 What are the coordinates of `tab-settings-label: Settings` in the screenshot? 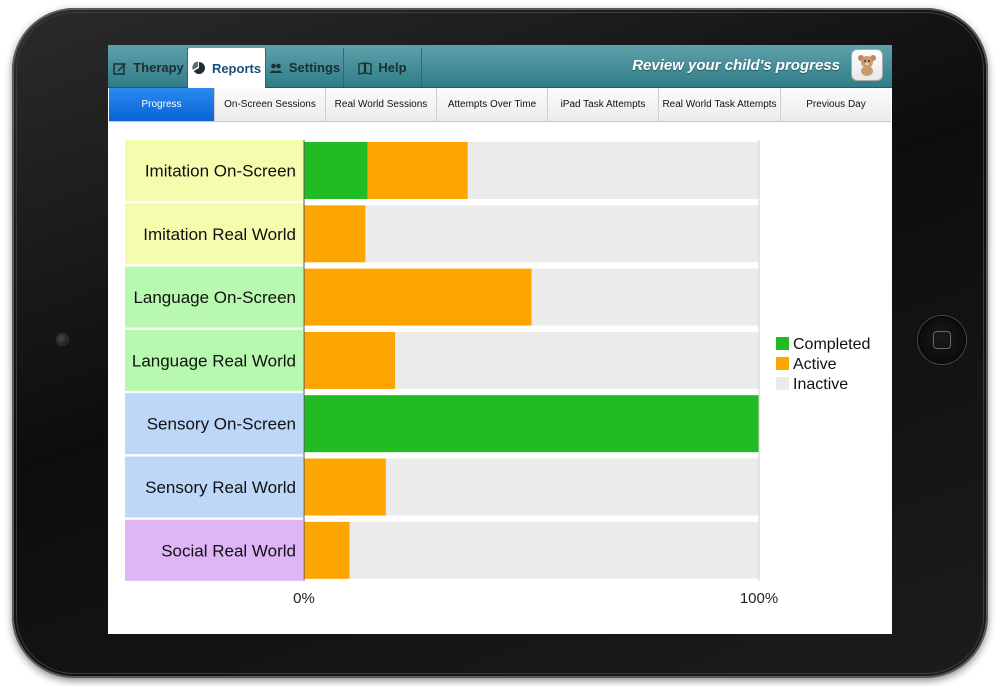 It's located at (314, 67).